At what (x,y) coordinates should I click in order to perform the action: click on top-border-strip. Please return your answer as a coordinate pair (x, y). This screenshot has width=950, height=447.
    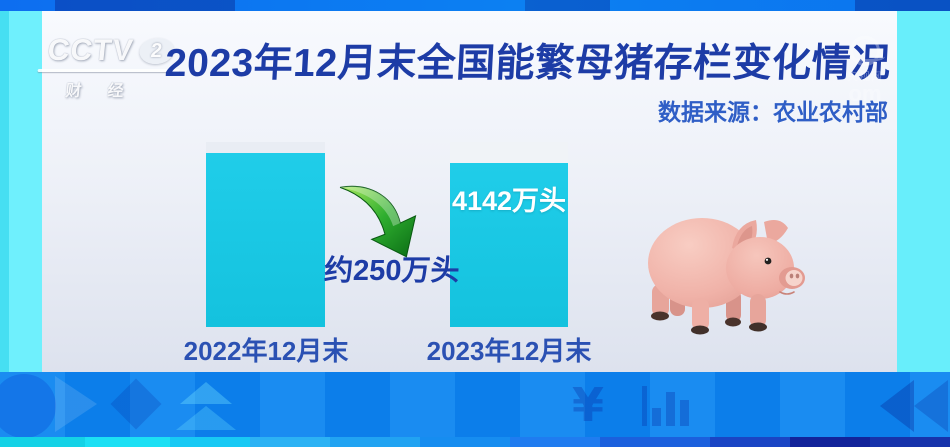
    Looking at the image, I should click on (475, 5).